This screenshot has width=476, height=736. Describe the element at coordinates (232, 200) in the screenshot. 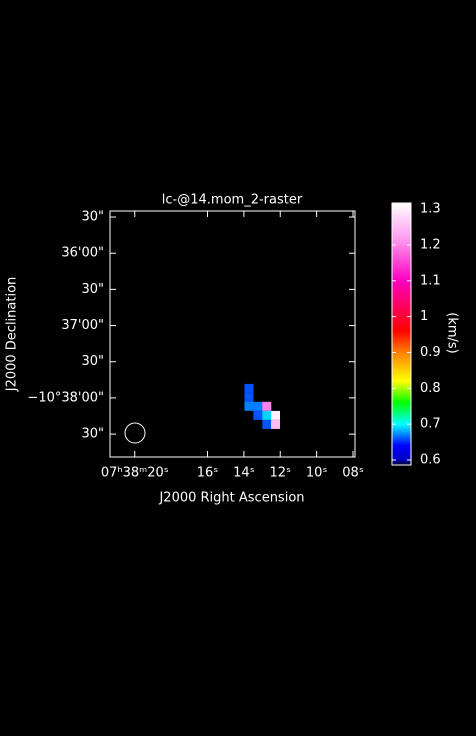

I see `chart-title: lc-@14.mom_2-raster` at that location.